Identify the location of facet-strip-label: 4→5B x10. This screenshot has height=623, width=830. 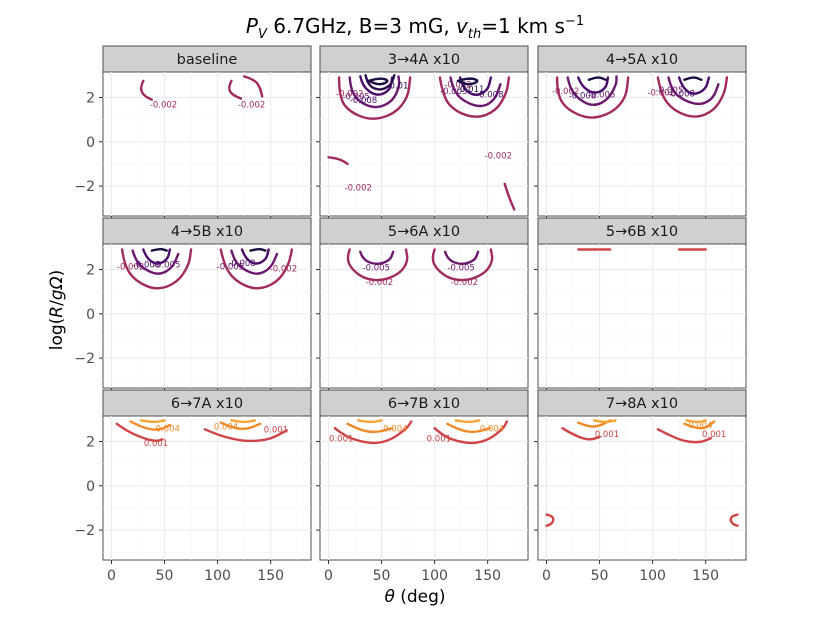
(207, 232).